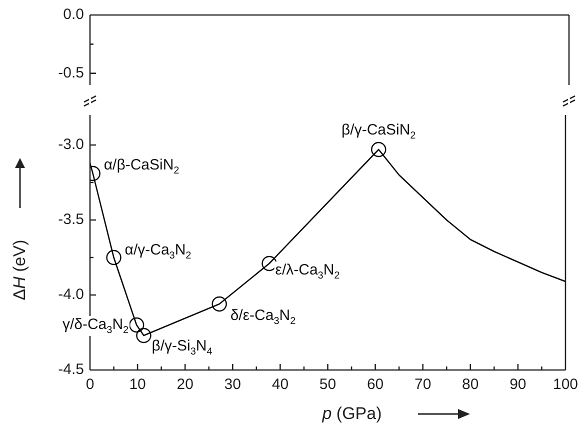 The height and width of the screenshot is (434, 584). Describe the element at coordinates (71, 295) in the screenshot. I see `y-tick-label: -4.0` at that location.